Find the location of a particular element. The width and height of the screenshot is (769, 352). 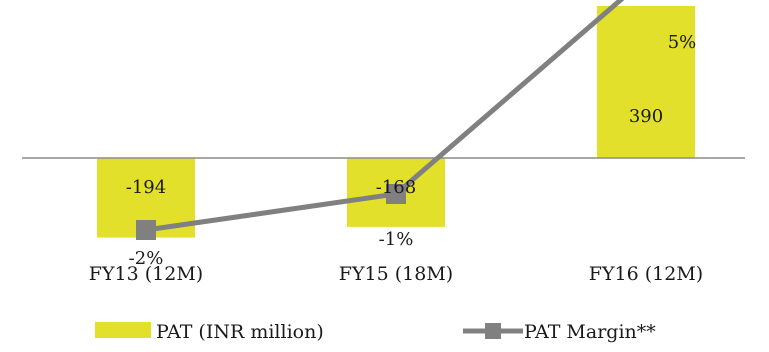

legend-bar-swatch is located at coordinates (123, 330).